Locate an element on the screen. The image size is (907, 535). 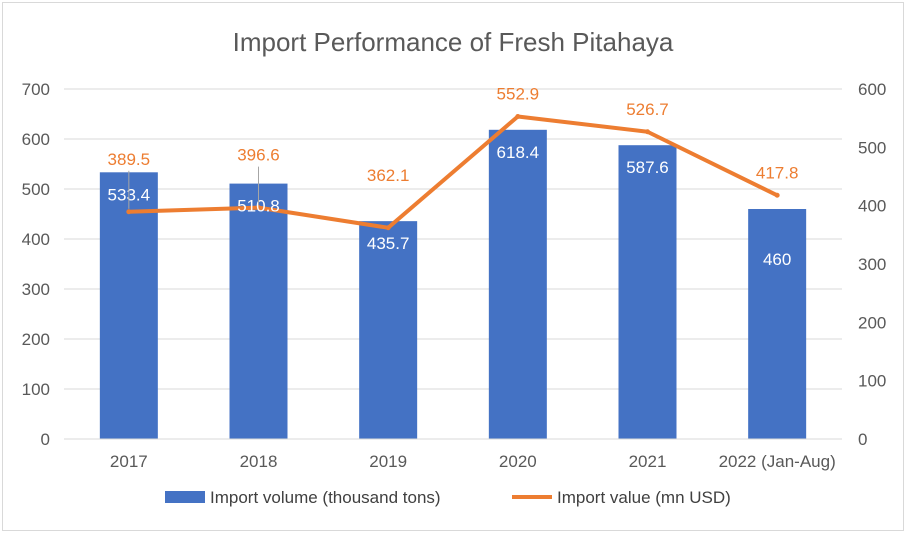
left-axis-tick: 200 is located at coordinates (36, 339).